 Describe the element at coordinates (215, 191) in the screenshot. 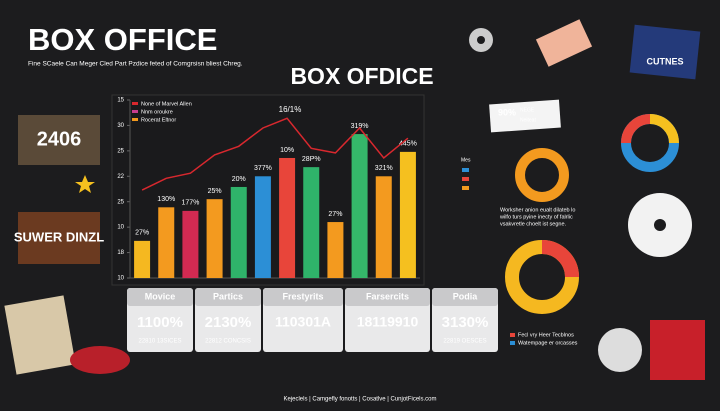

I see `bar-annotation: 25%` at that location.